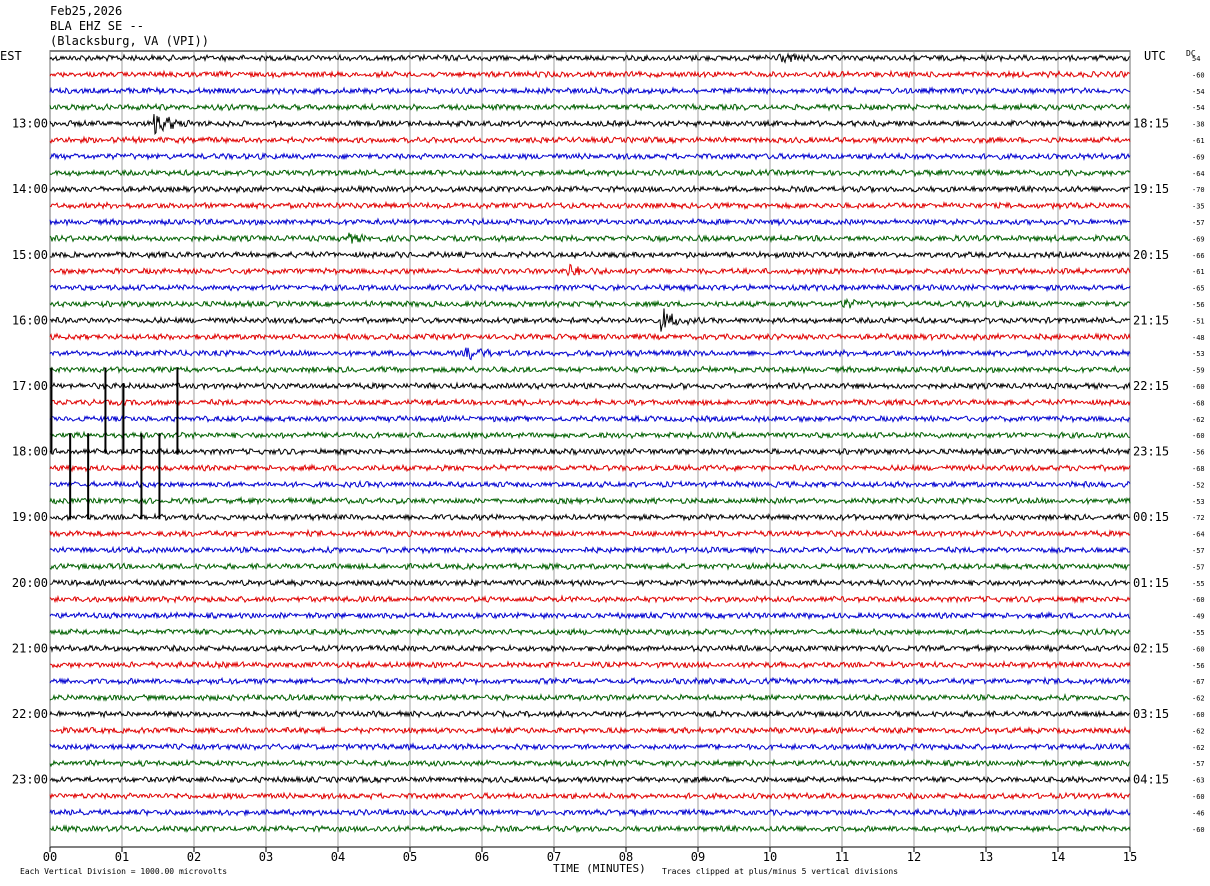 The image size is (1210, 886). I want to click on dc-offset-label: -57, so click(1198, 223).